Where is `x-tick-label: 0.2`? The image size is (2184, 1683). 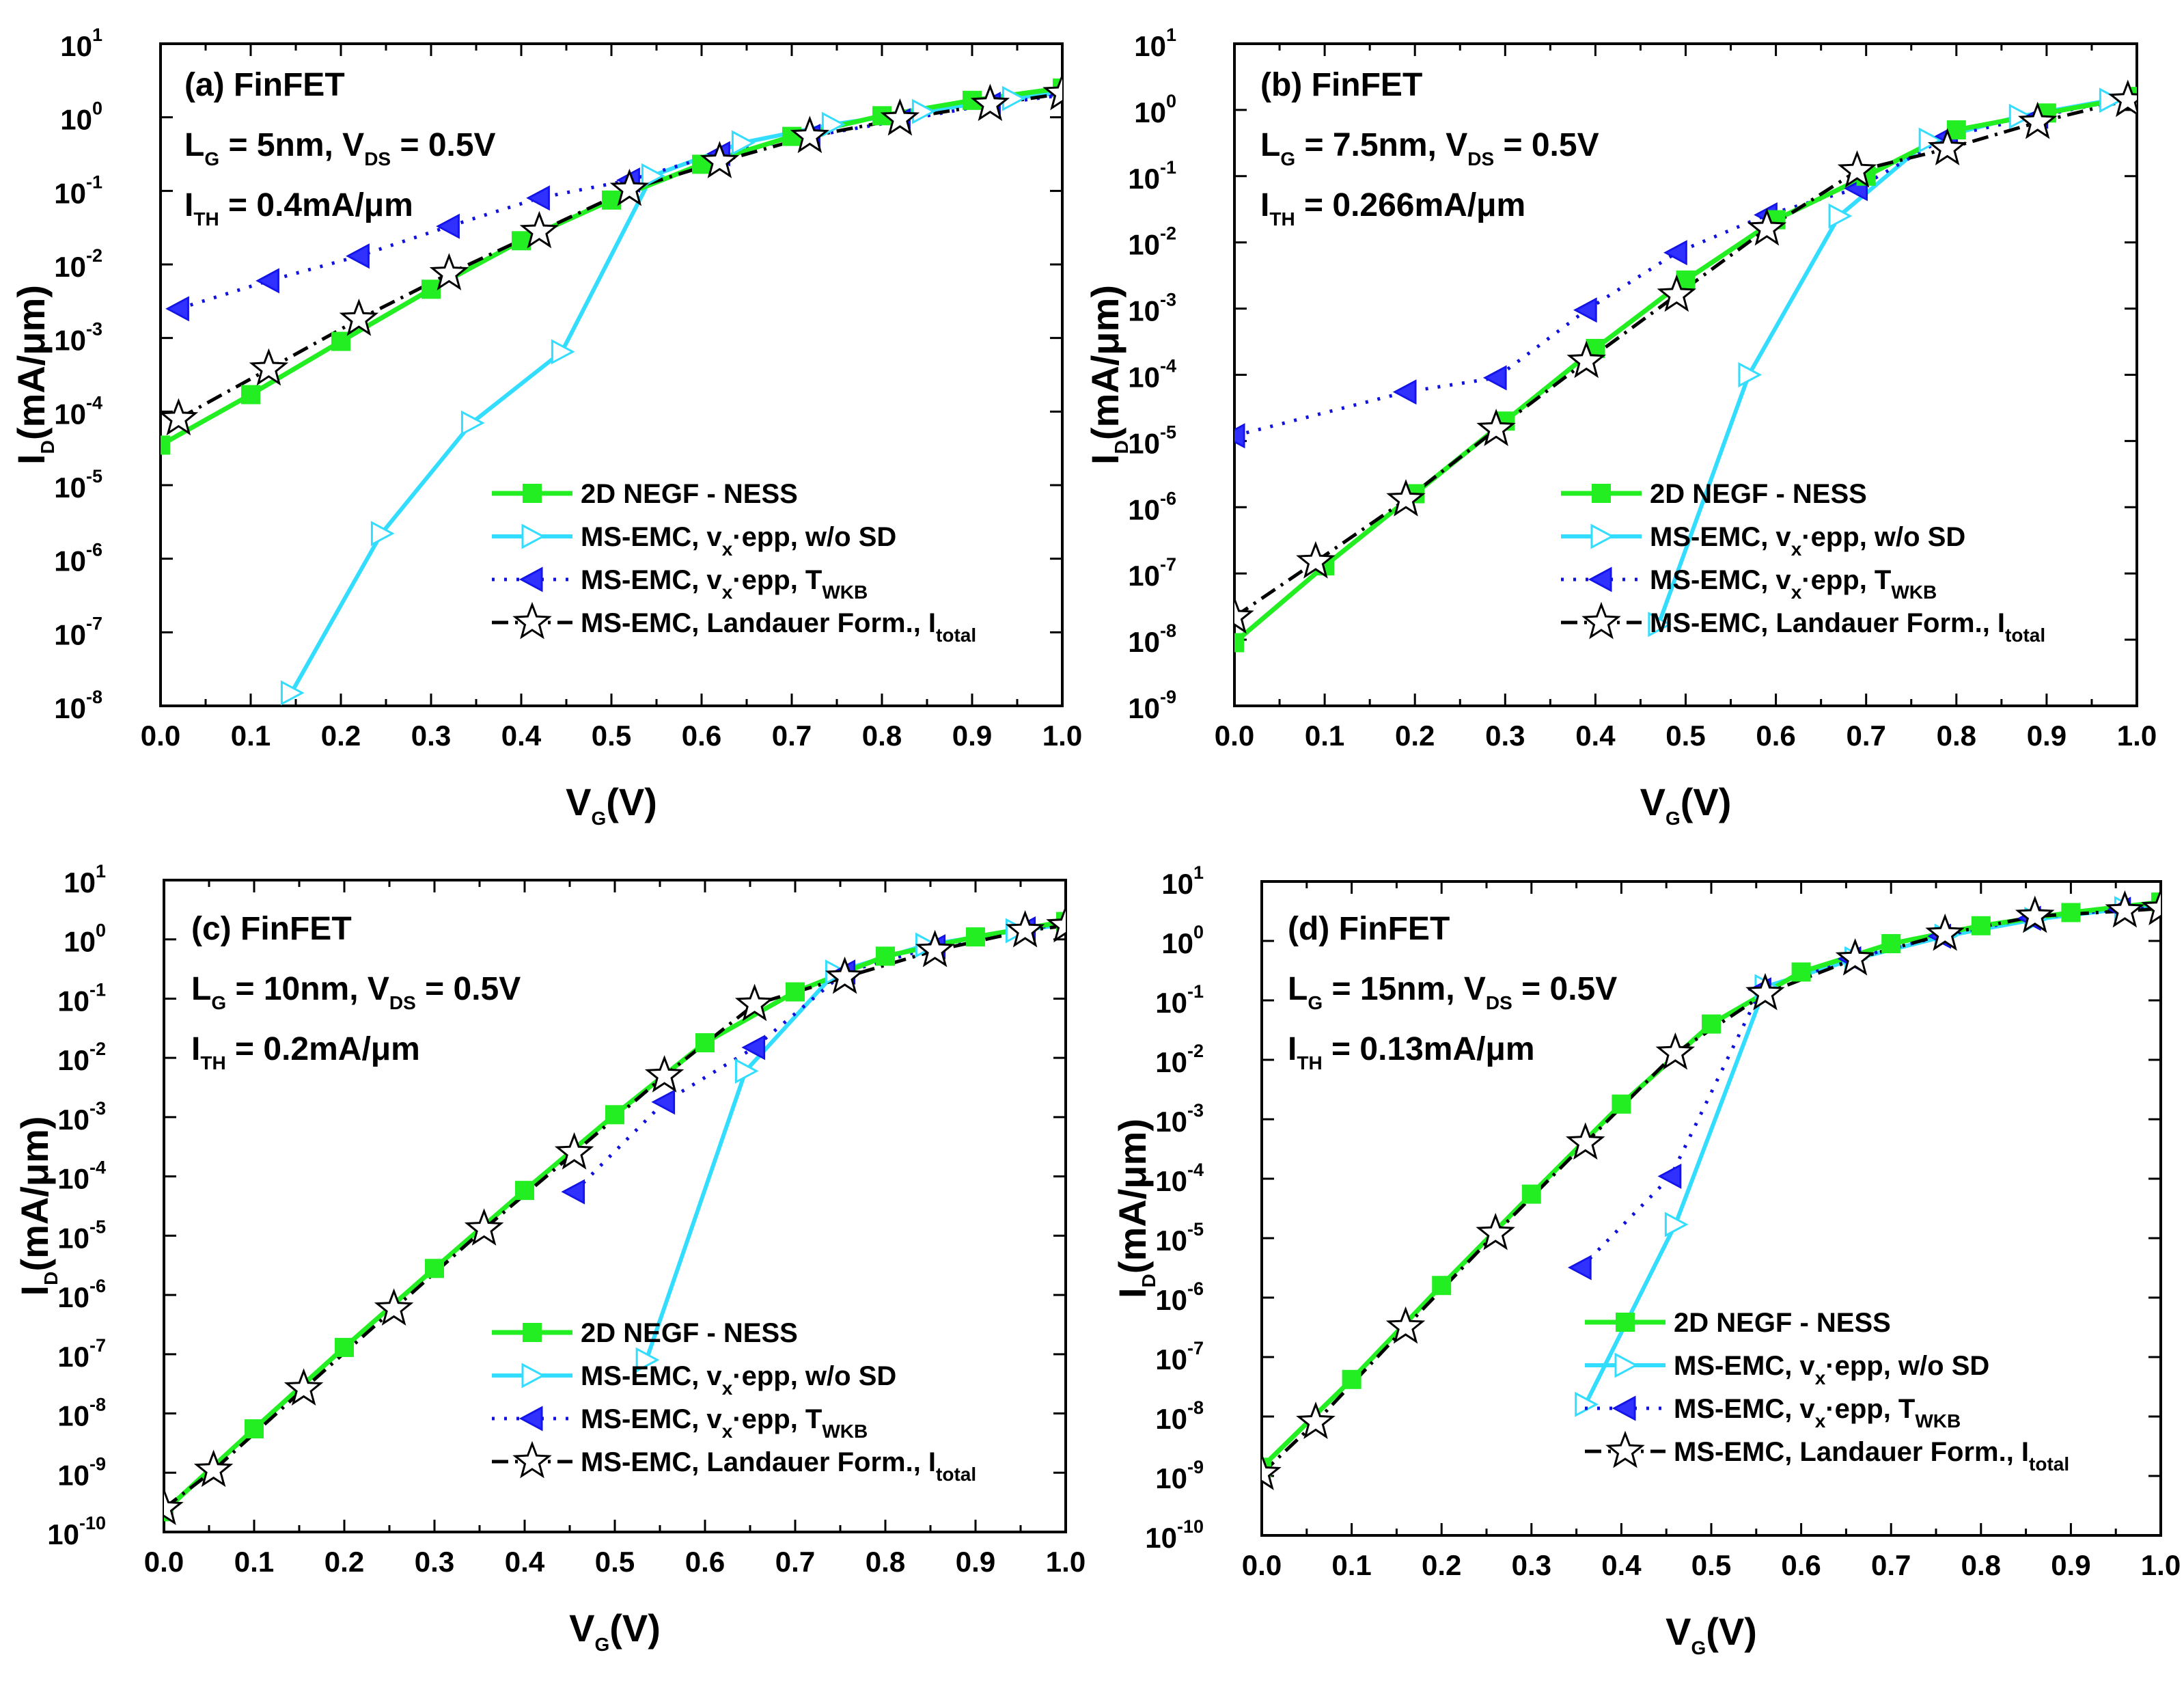 x-tick-label: 0.2 is located at coordinates (341, 736).